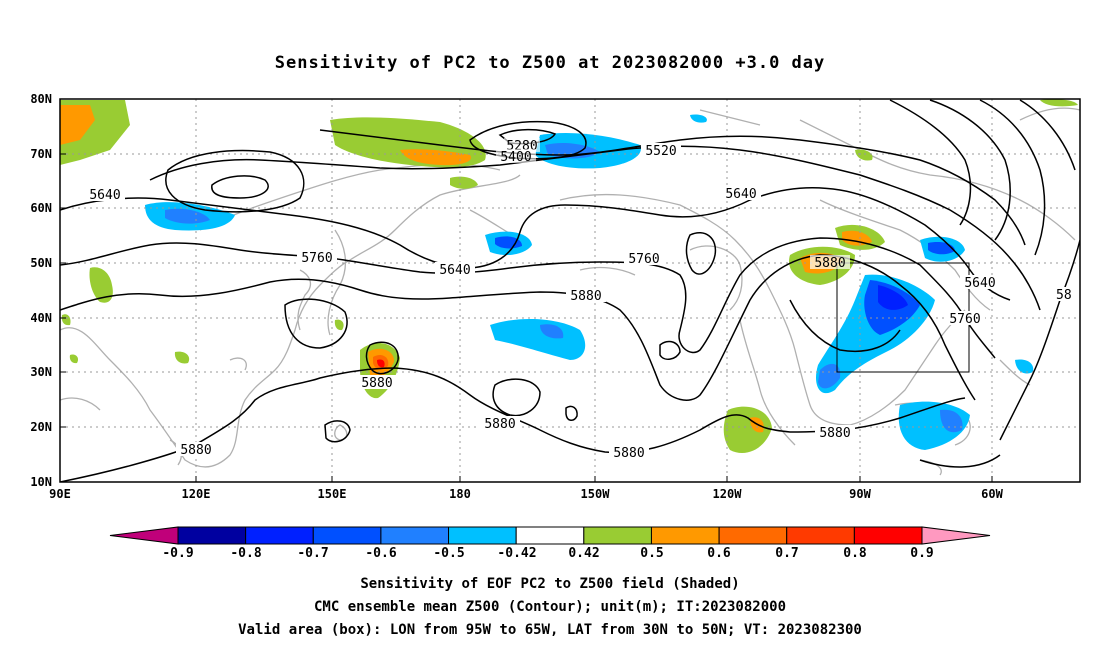  What do you see at coordinates (651, 553) in the screenshot?
I see `colorbar-label: 0.5` at bounding box center [651, 553].